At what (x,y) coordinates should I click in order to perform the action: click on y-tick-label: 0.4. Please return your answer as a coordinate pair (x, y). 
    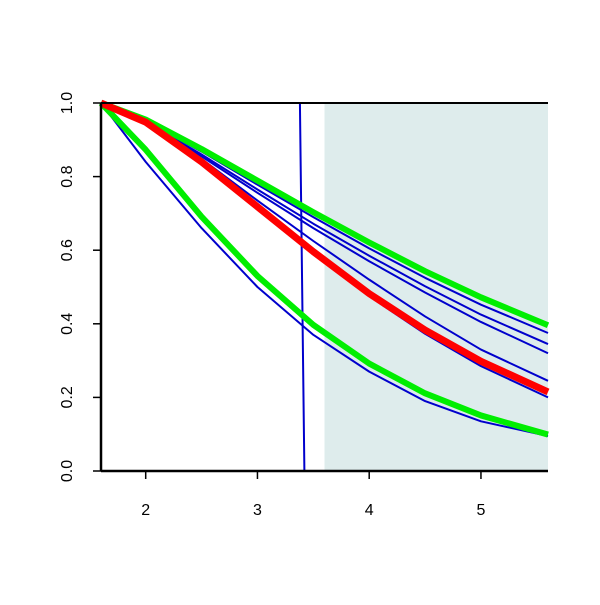
    Looking at the image, I should click on (67, 324).